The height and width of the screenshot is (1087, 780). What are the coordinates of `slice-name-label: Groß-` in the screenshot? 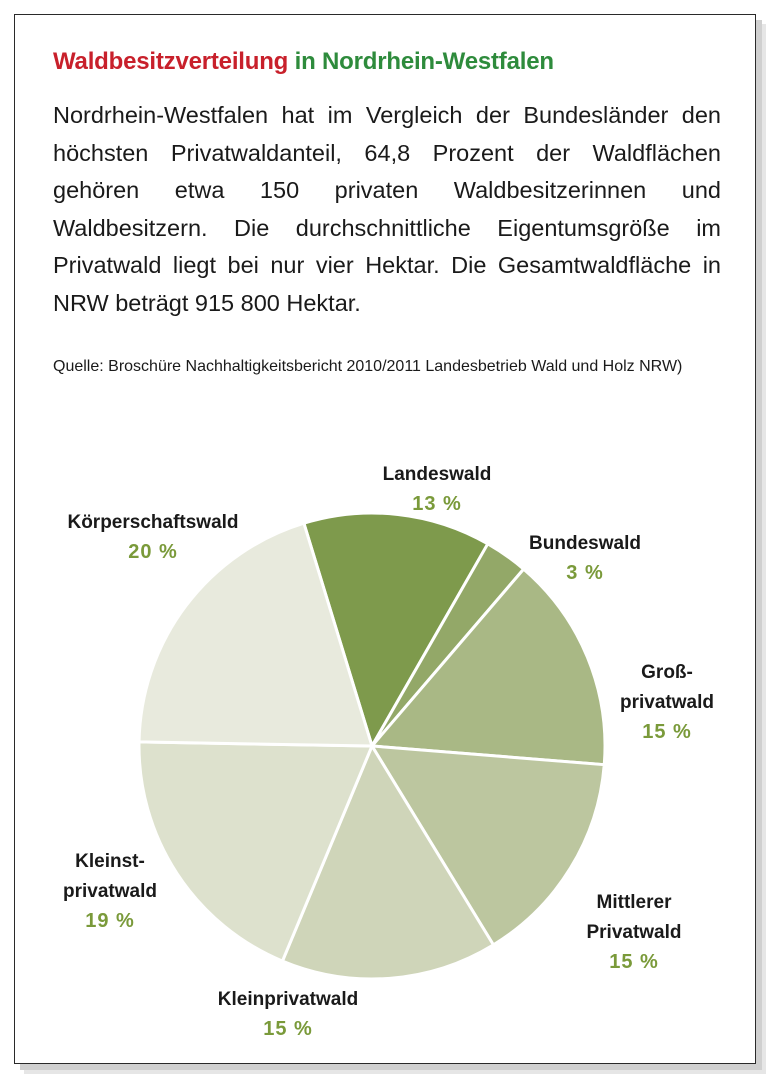 It's located at (667, 672).